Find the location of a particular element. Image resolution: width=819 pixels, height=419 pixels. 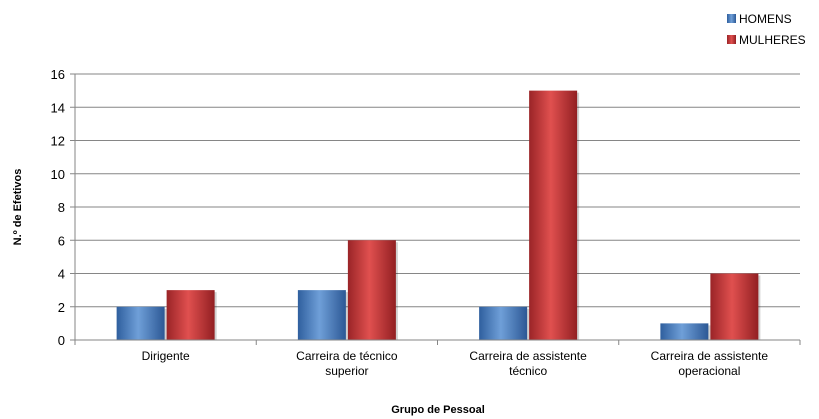

y-tick-label: 10 is located at coordinates (58, 174).